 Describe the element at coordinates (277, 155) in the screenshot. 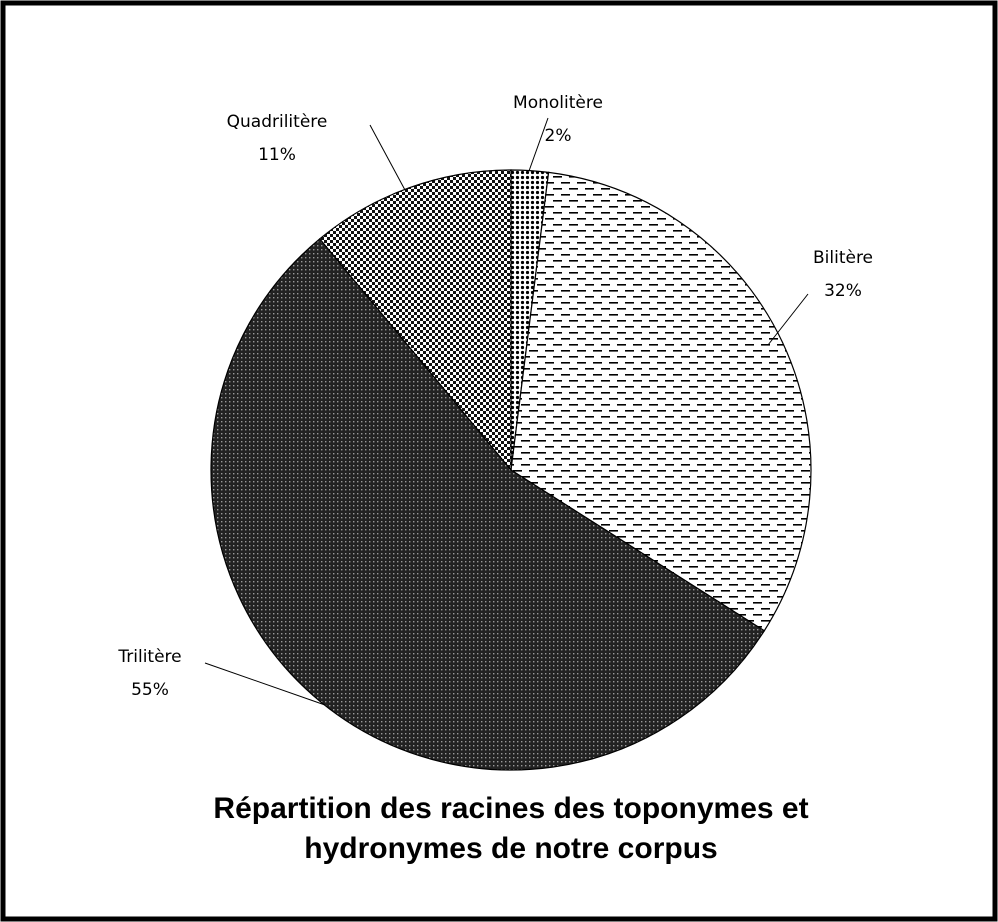

I see `slice-value-label: 11%` at that location.